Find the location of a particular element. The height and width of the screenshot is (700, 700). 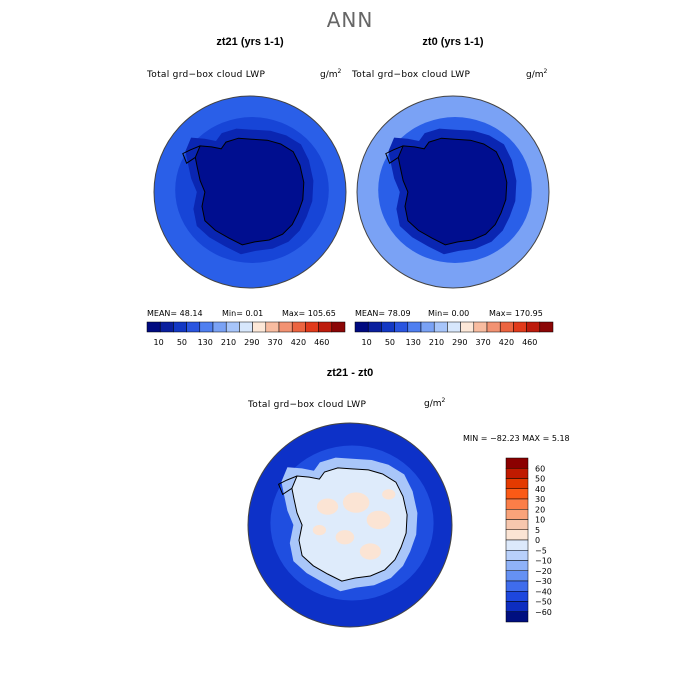

map-2-border is located at coordinates (453, 192).